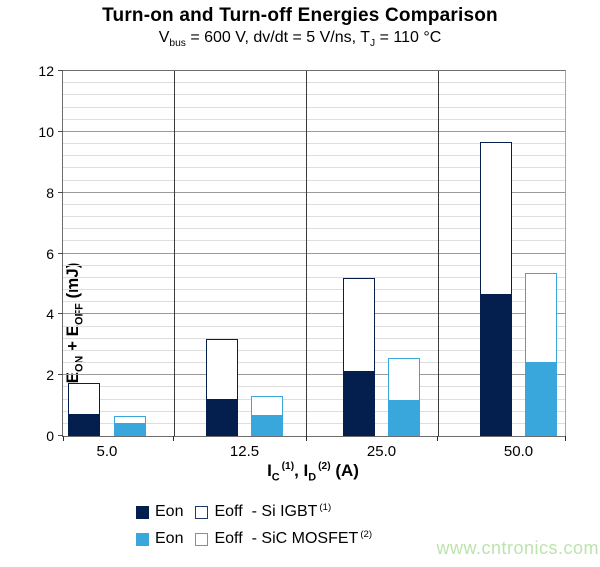  What do you see at coordinates (381, 451) in the screenshot?
I see `x-axis-tick-label: 25.0` at bounding box center [381, 451].